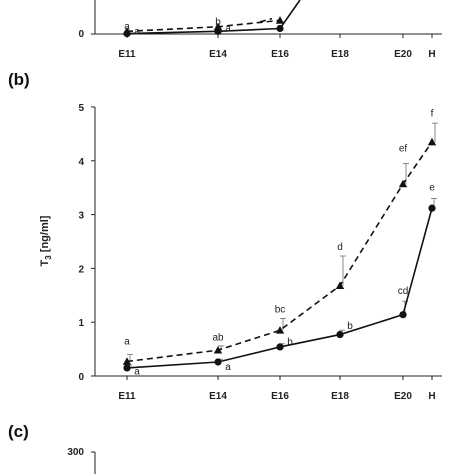 The image size is (474, 474). Describe the element at coordinates (431, 396) in the screenshot. I see `b-x-tick-label-h: H` at that location.